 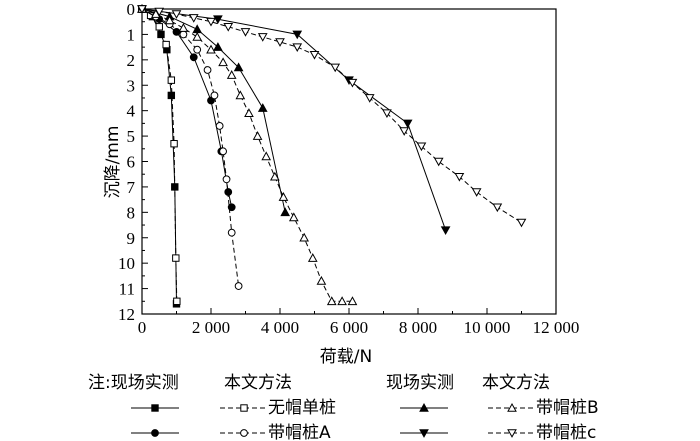 I want to click on series-uncapped-pile-field, so click(x=159, y=156).